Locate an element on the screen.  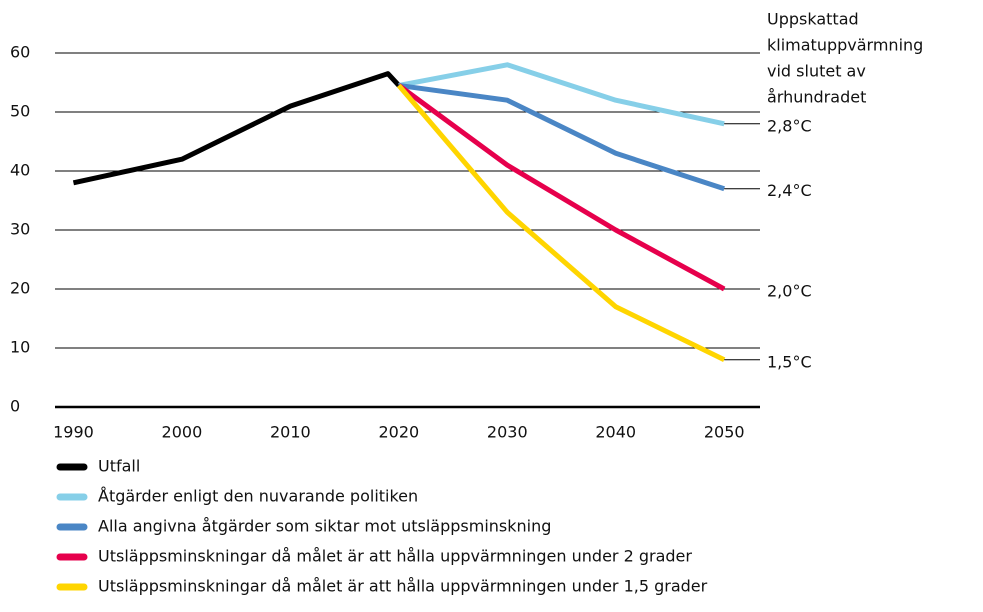
right-header: vid slutet av is located at coordinates (816, 71).